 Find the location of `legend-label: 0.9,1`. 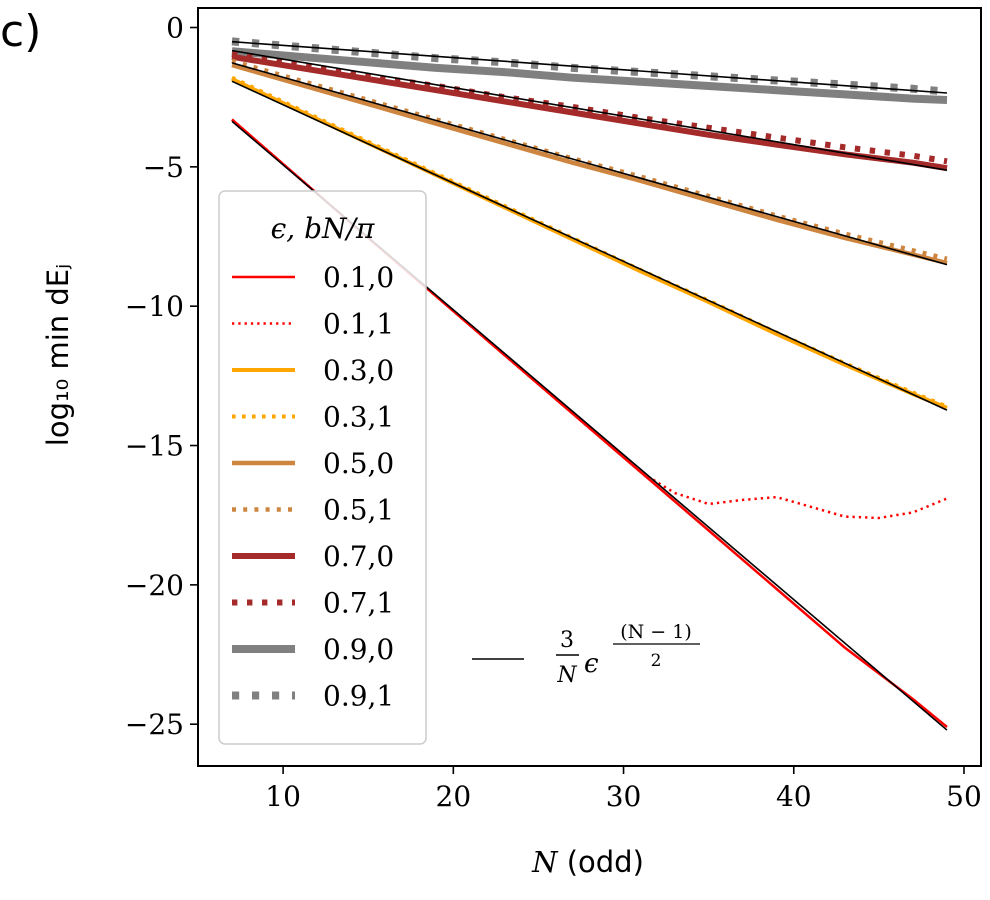

legend-label: 0.9,1 is located at coordinates (358, 696).